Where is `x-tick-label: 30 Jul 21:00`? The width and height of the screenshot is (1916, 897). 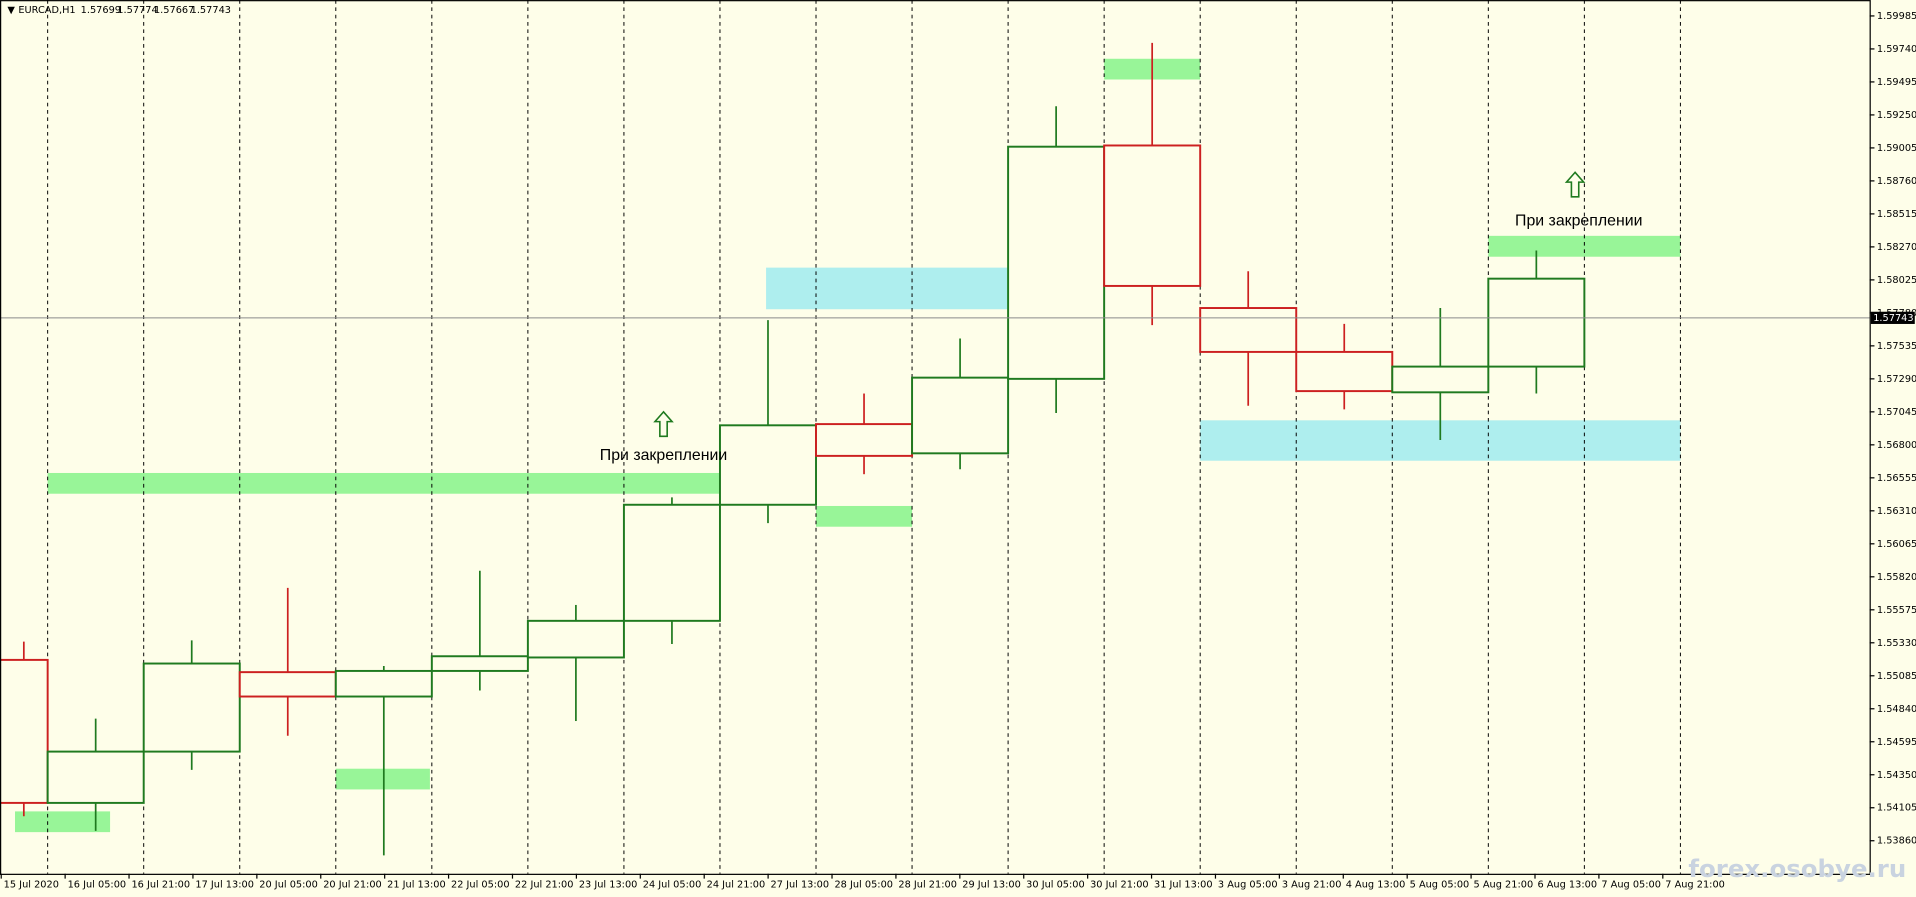 x-tick-label: 30 Jul 21:00 is located at coordinates (1119, 885).